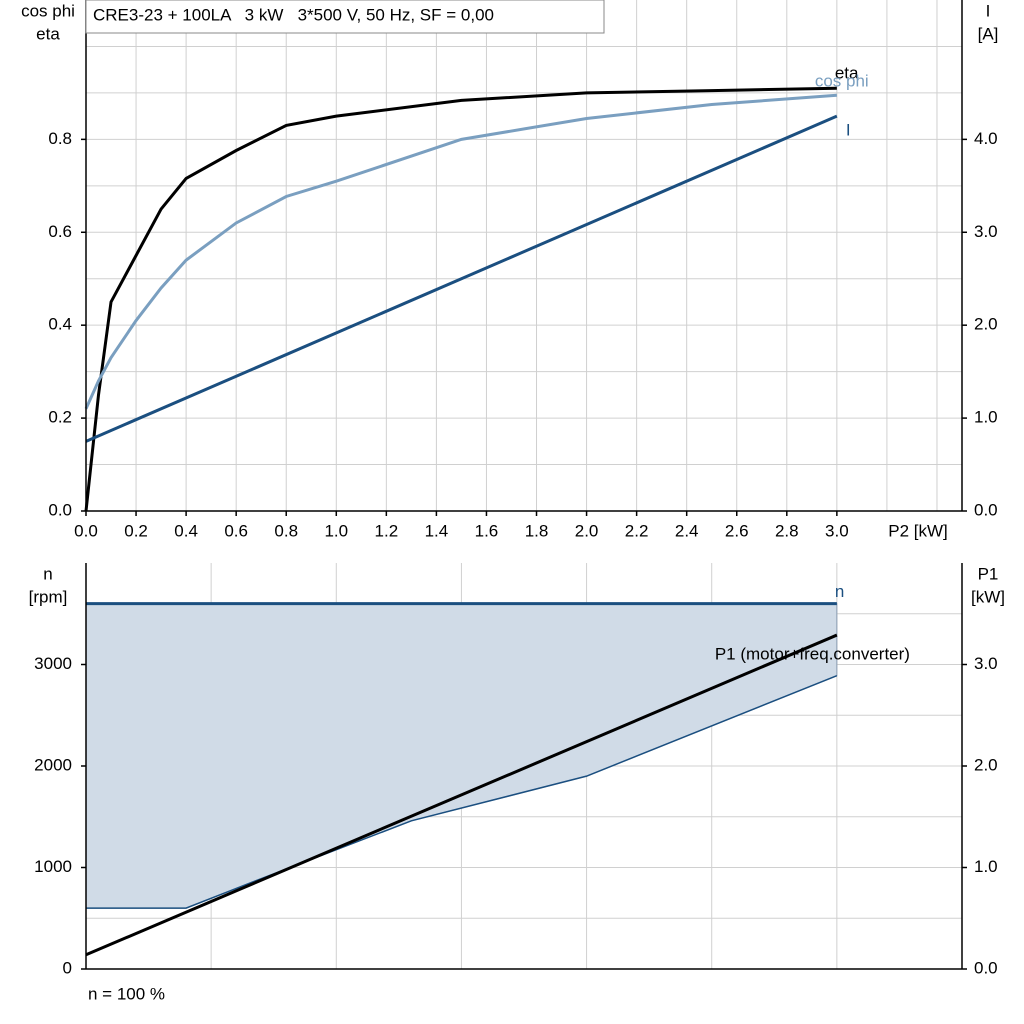 The image size is (1024, 1024). What do you see at coordinates (687, 530) in the screenshot?
I see `x-tick-label: 2.4` at bounding box center [687, 530].